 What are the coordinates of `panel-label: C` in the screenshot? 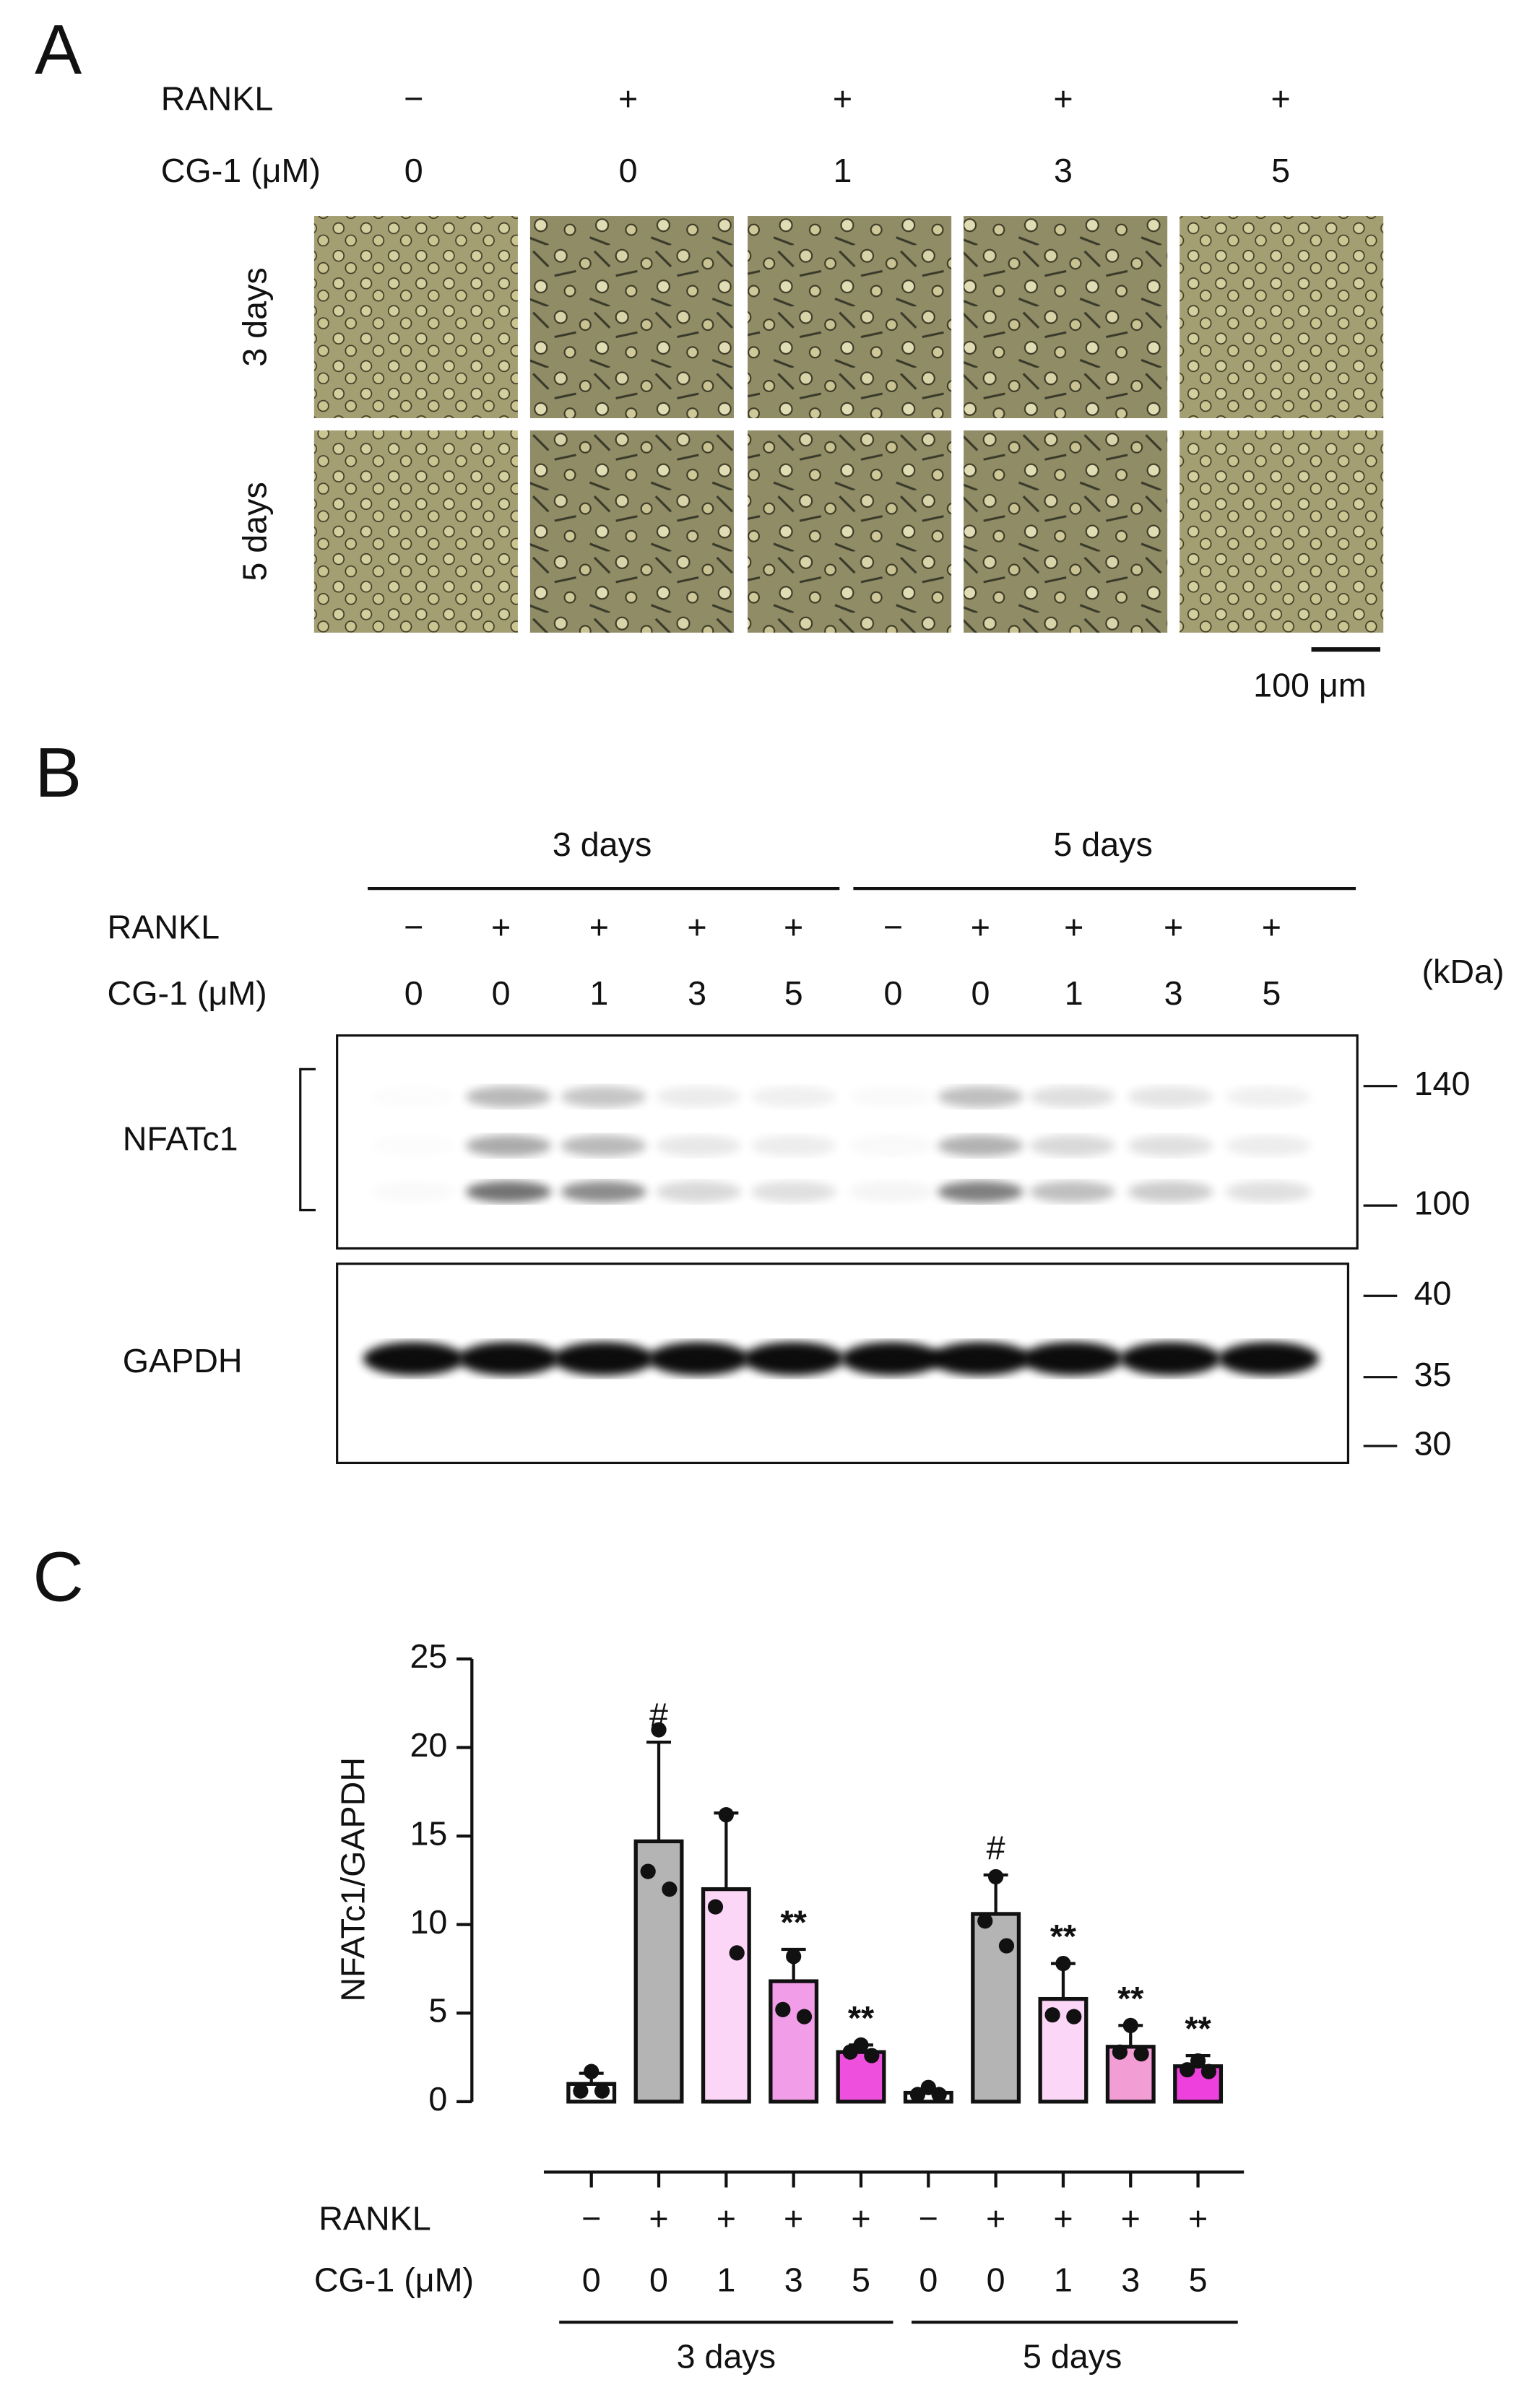 It's located at (58, 1577).